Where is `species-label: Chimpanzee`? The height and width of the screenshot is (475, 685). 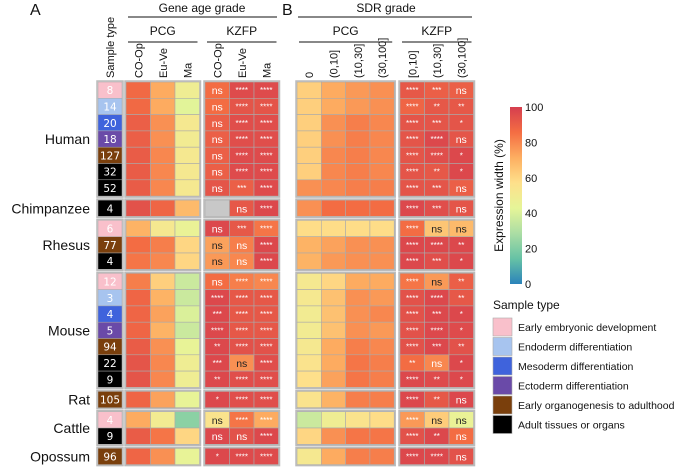 species-label: Chimpanzee is located at coordinates (50, 208).